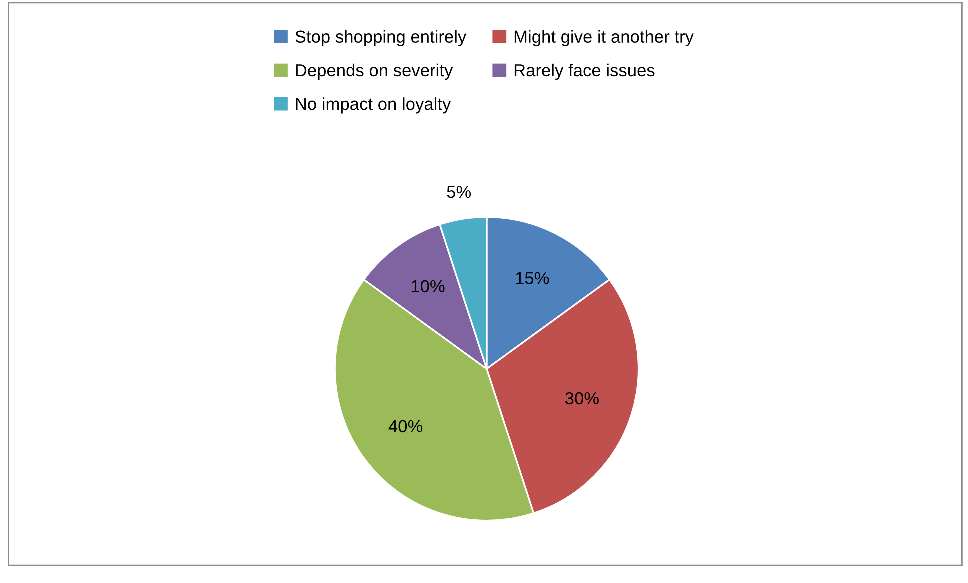  I want to click on data-label: 15%, so click(533, 278).